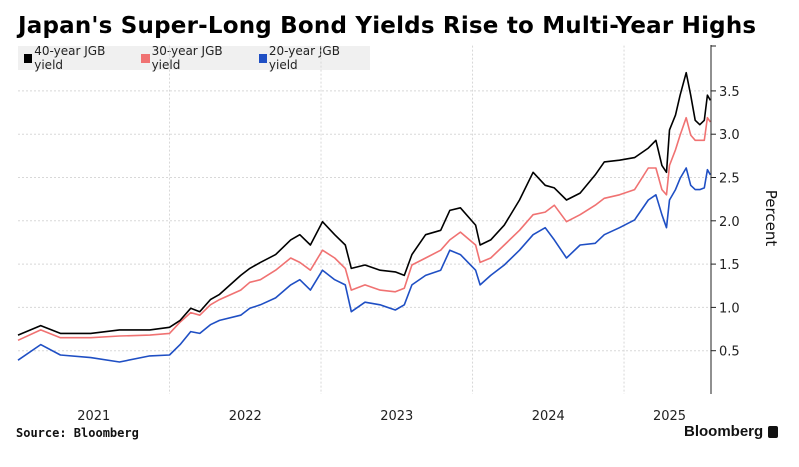 The width and height of the screenshot is (799, 467). Describe the element at coordinates (28, 58) in the screenshot. I see `legend-swatch-40y` at that location.